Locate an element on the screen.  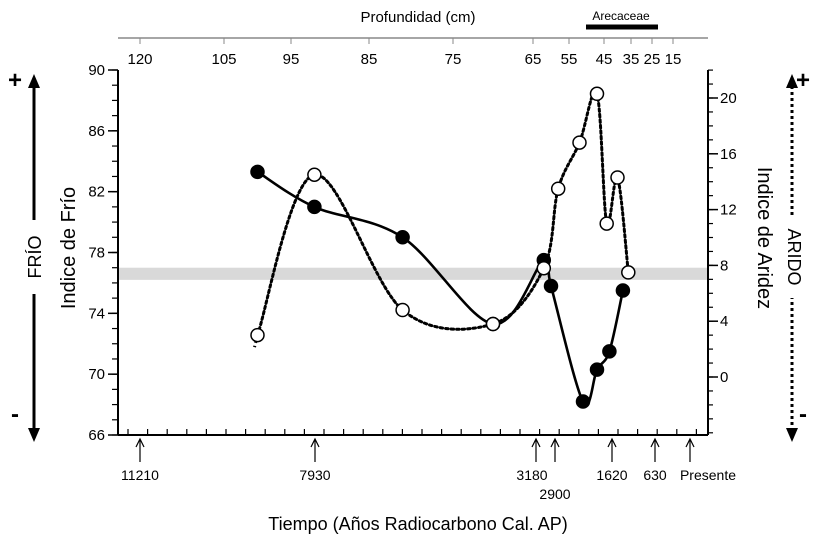
top-tick-label: 15 is located at coordinates (673, 59).